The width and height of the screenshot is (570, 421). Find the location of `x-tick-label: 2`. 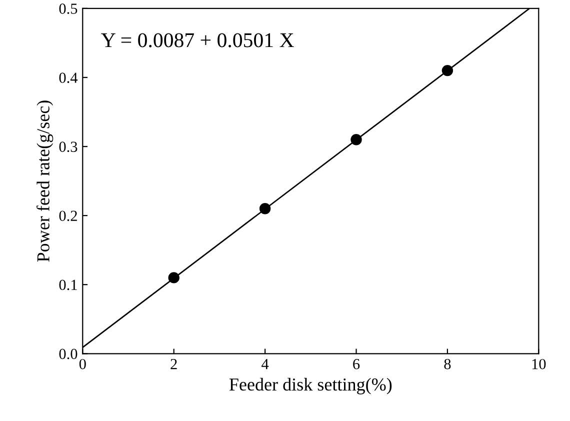

x-tick-label: 2 is located at coordinates (173, 364).